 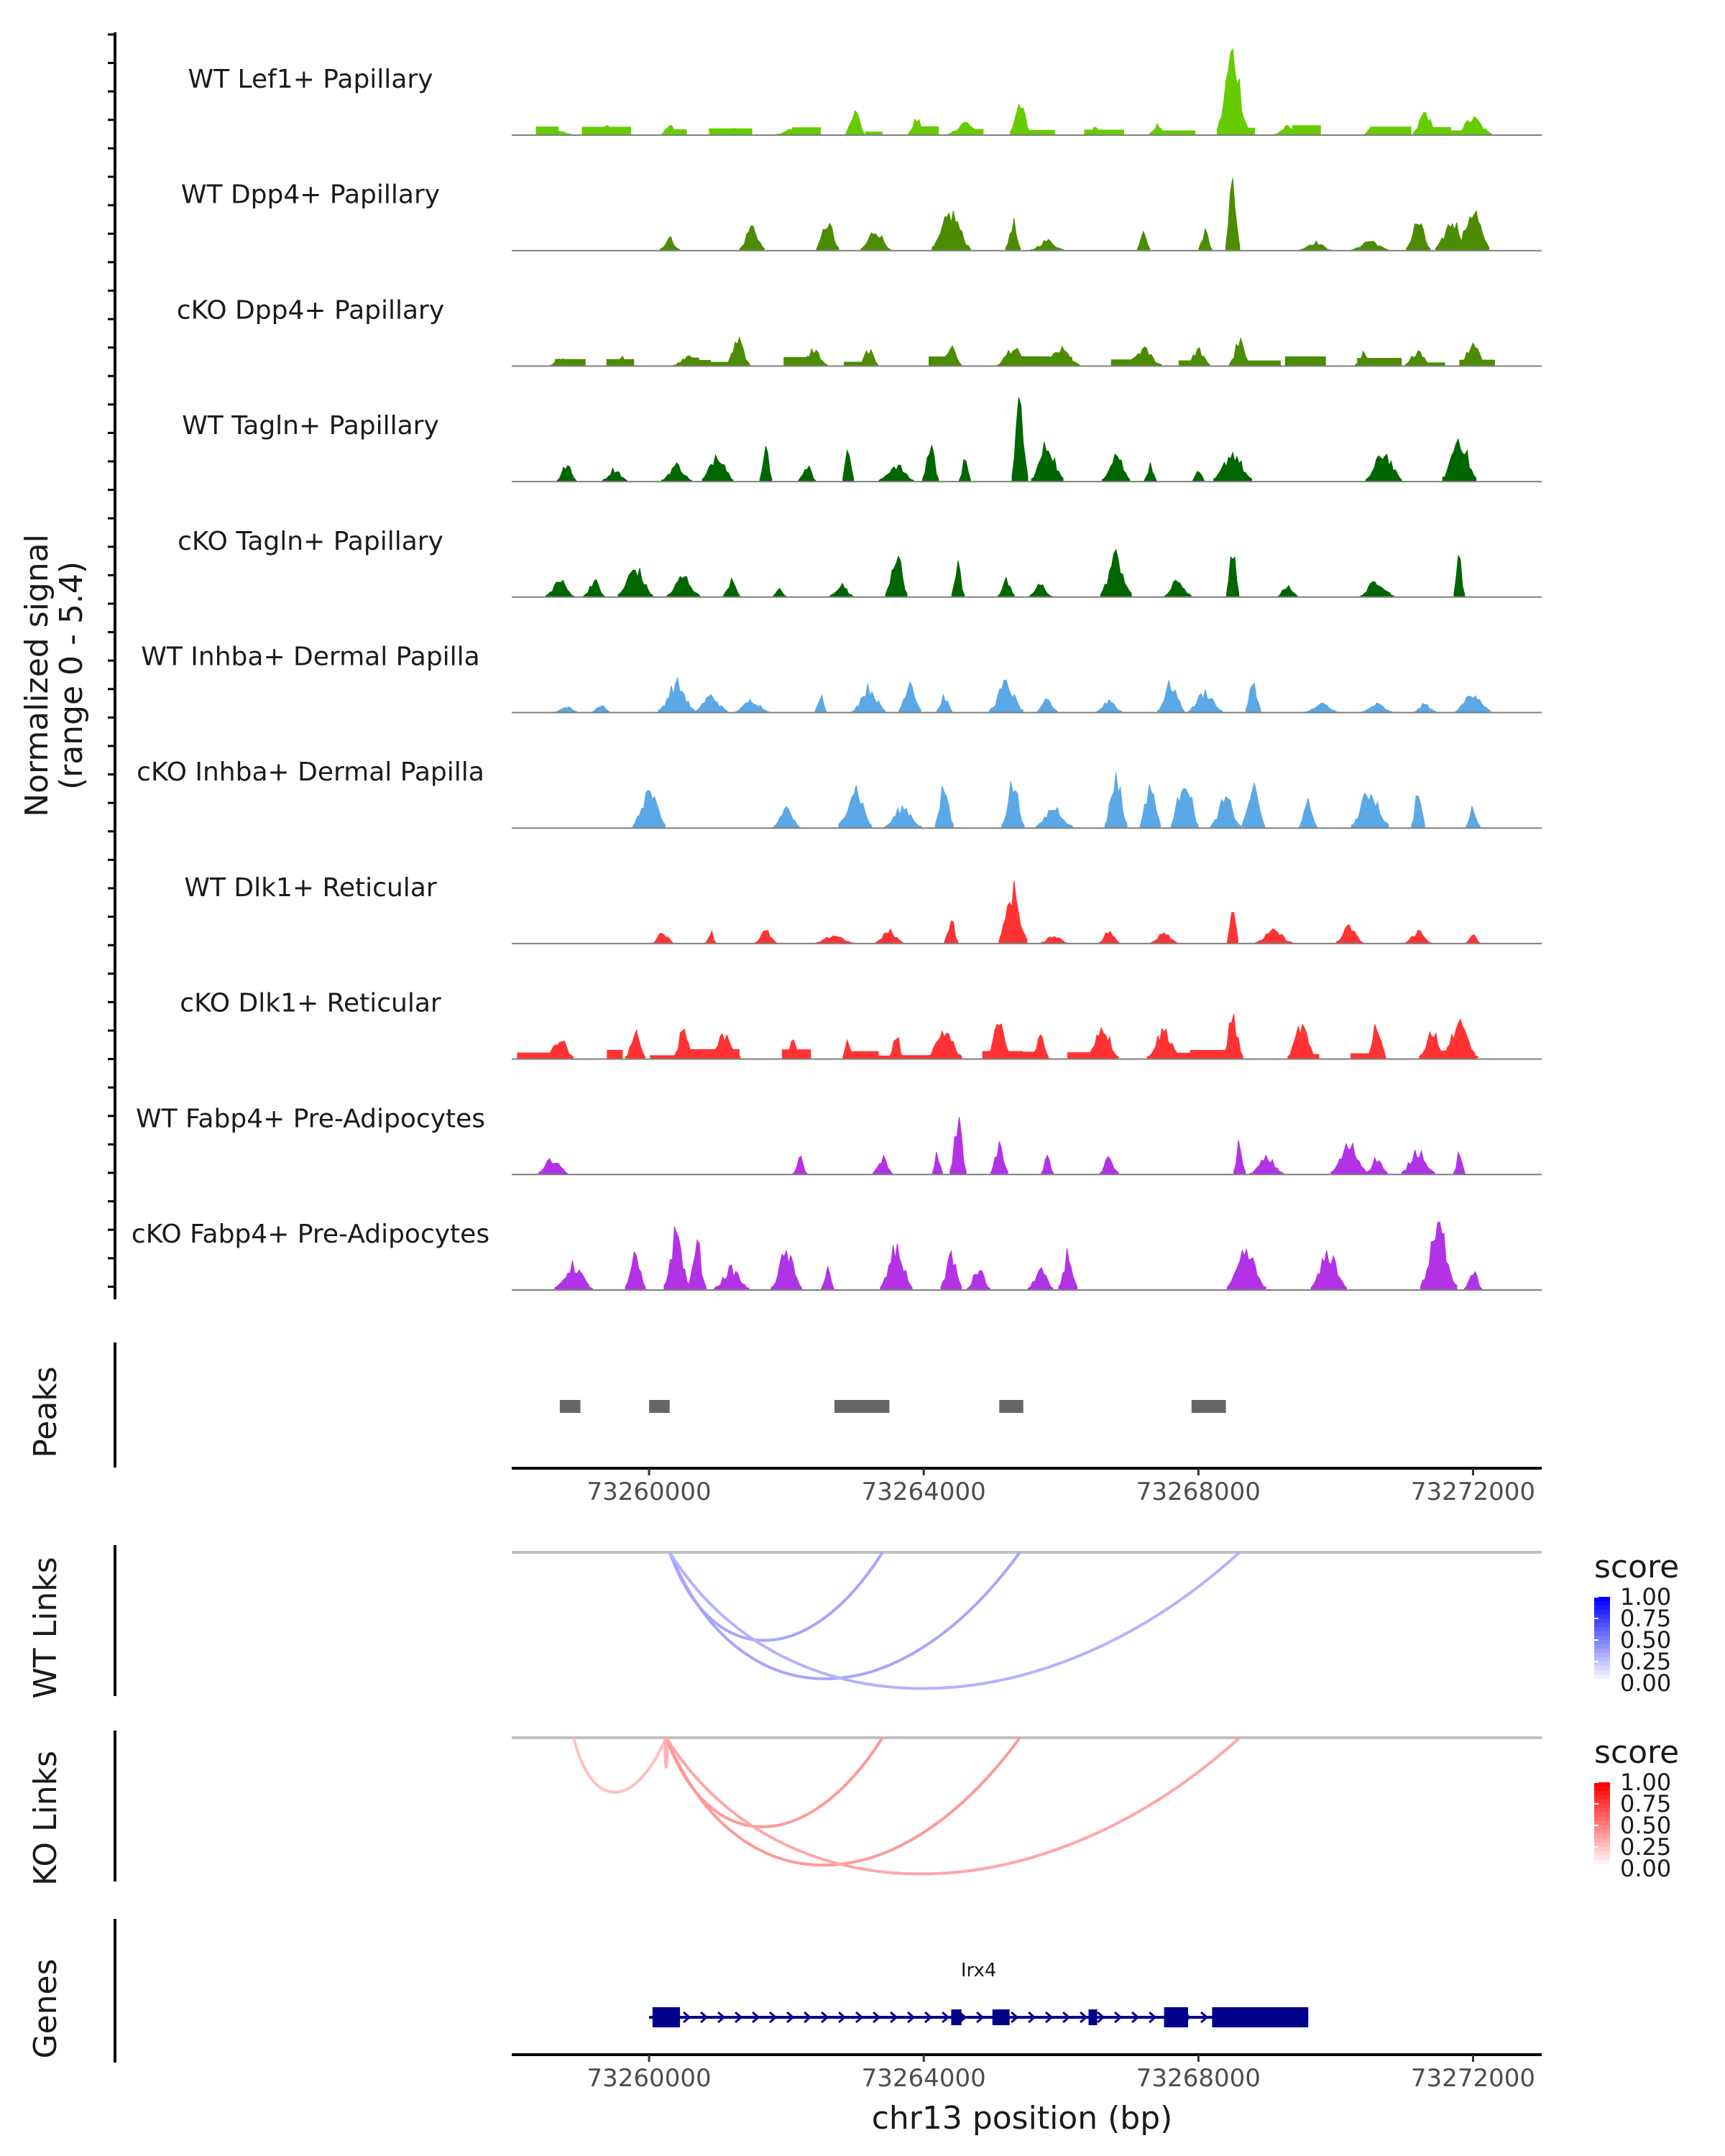 What do you see at coordinates (839, 1140) in the screenshot?
I see `coverage-track: WT Fabp4+ Pre-Adipocytes` at bounding box center [839, 1140].